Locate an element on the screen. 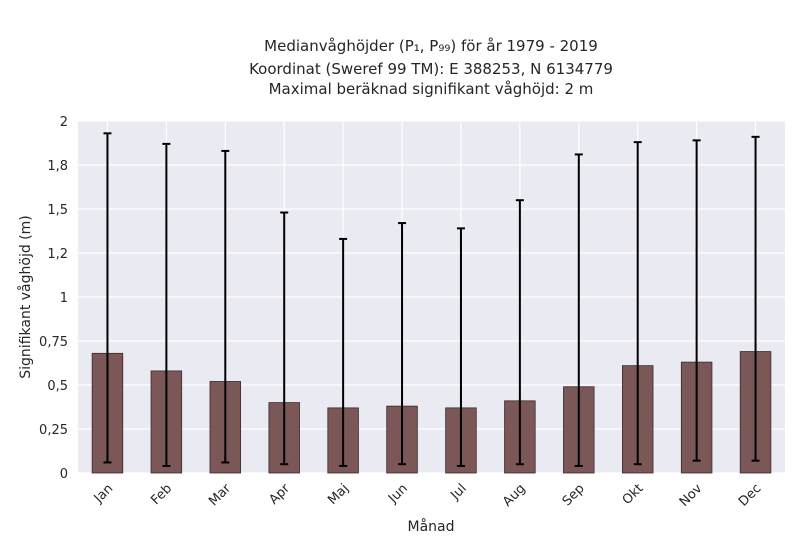 Image resolution: width=800 pixels, height=550 pixels. x-tick-label: Sep is located at coordinates (574, 495).